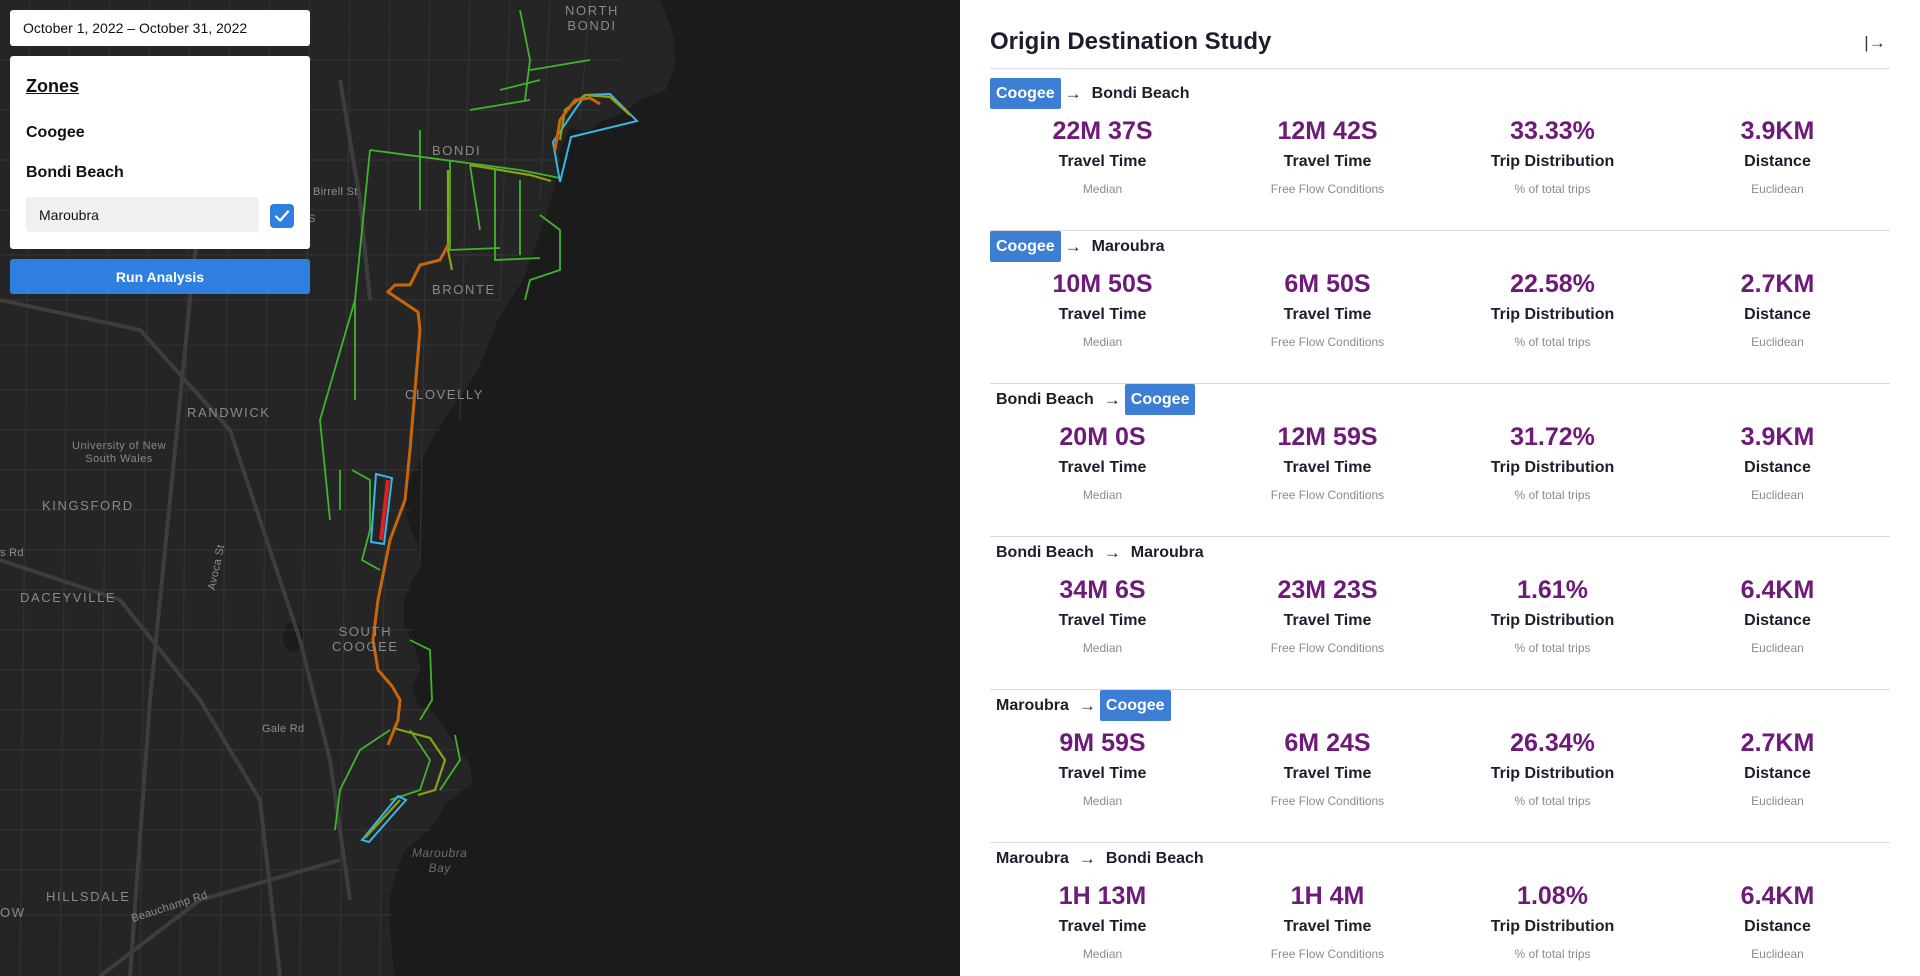 The width and height of the screenshot is (1920, 976). I want to click on metric-value: 23M 23S, so click(1327, 590).